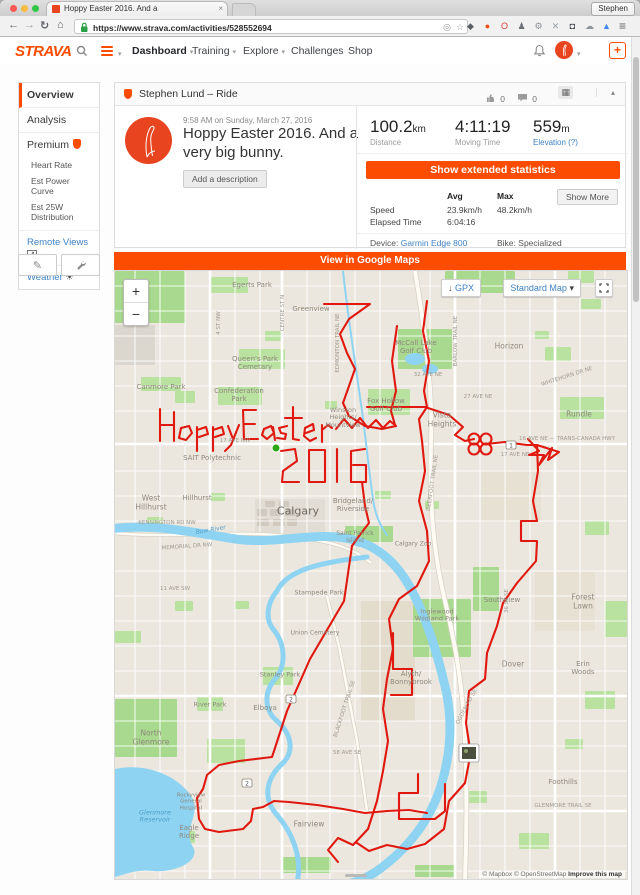 Image resolution: width=640 pixels, height=895 pixels. Describe the element at coordinates (82, 51) in the screenshot. I see `search-icon` at that location.